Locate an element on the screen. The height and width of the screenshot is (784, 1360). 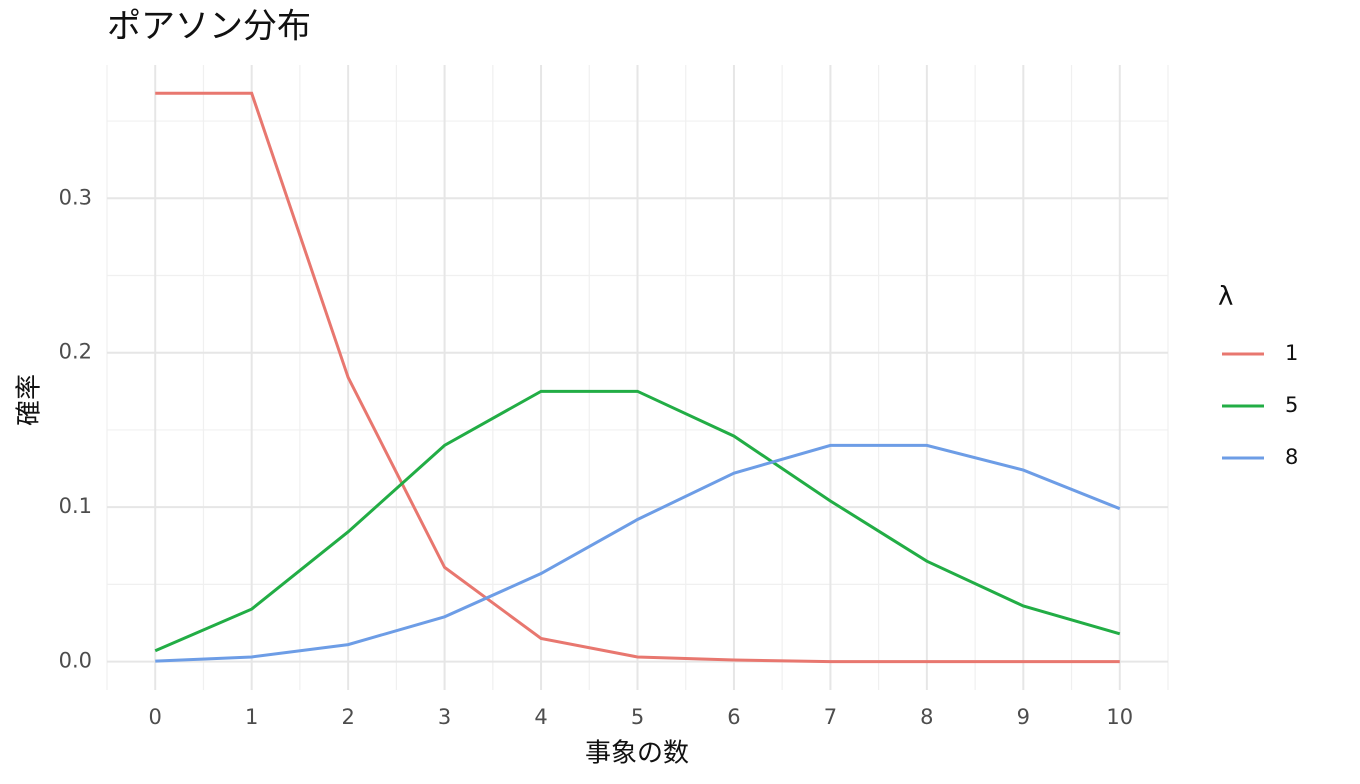
x-tick-label: 10 is located at coordinates (1119, 717).